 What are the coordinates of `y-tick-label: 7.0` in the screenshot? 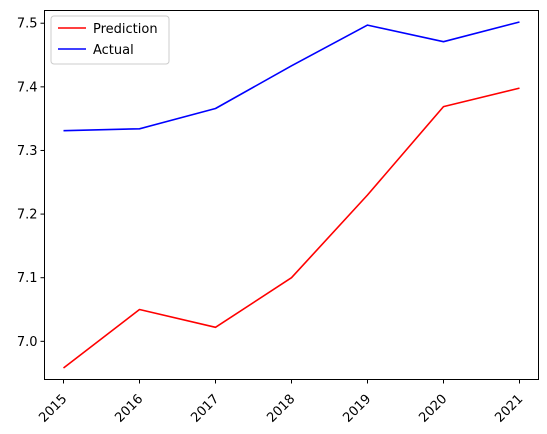 It's located at (27, 342).